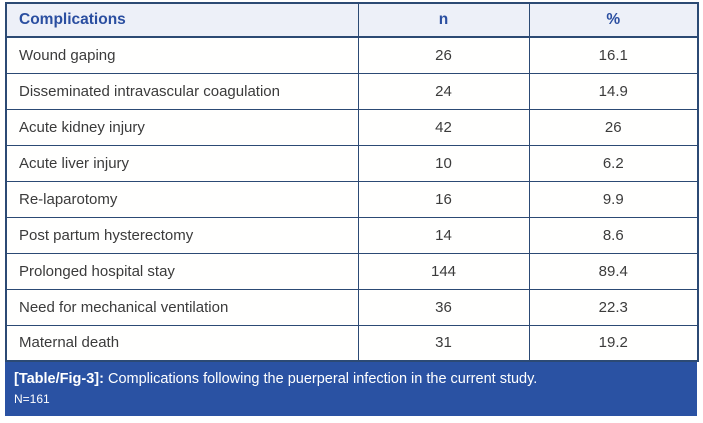 This screenshot has height=423, width=703. Describe the element at coordinates (613, 55) in the screenshot. I see `percent-value: 16.1` at that location.